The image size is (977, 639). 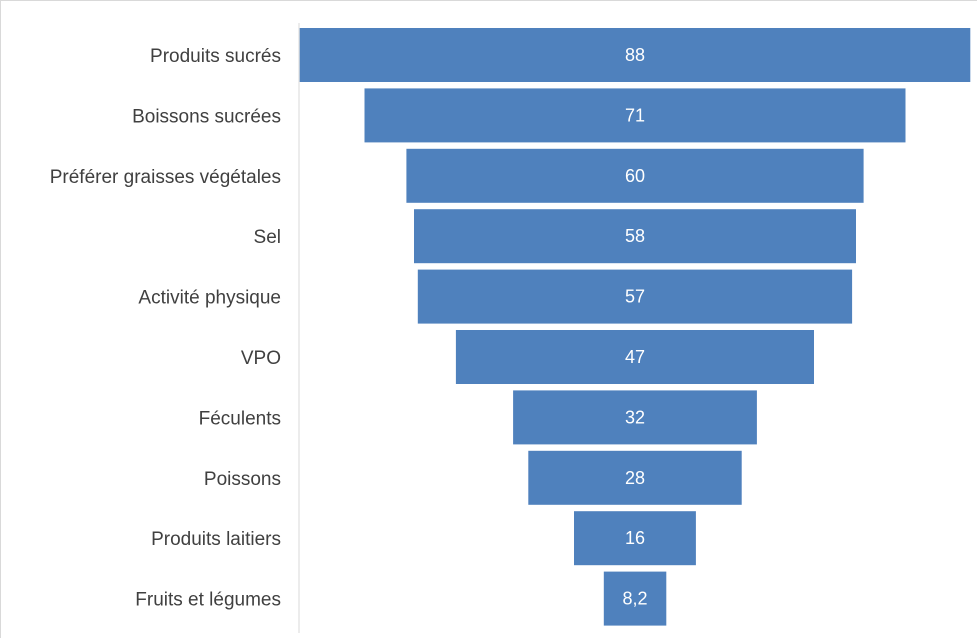 What do you see at coordinates (261, 358) in the screenshot?
I see `category-label-vpo: VPO` at bounding box center [261, 358].